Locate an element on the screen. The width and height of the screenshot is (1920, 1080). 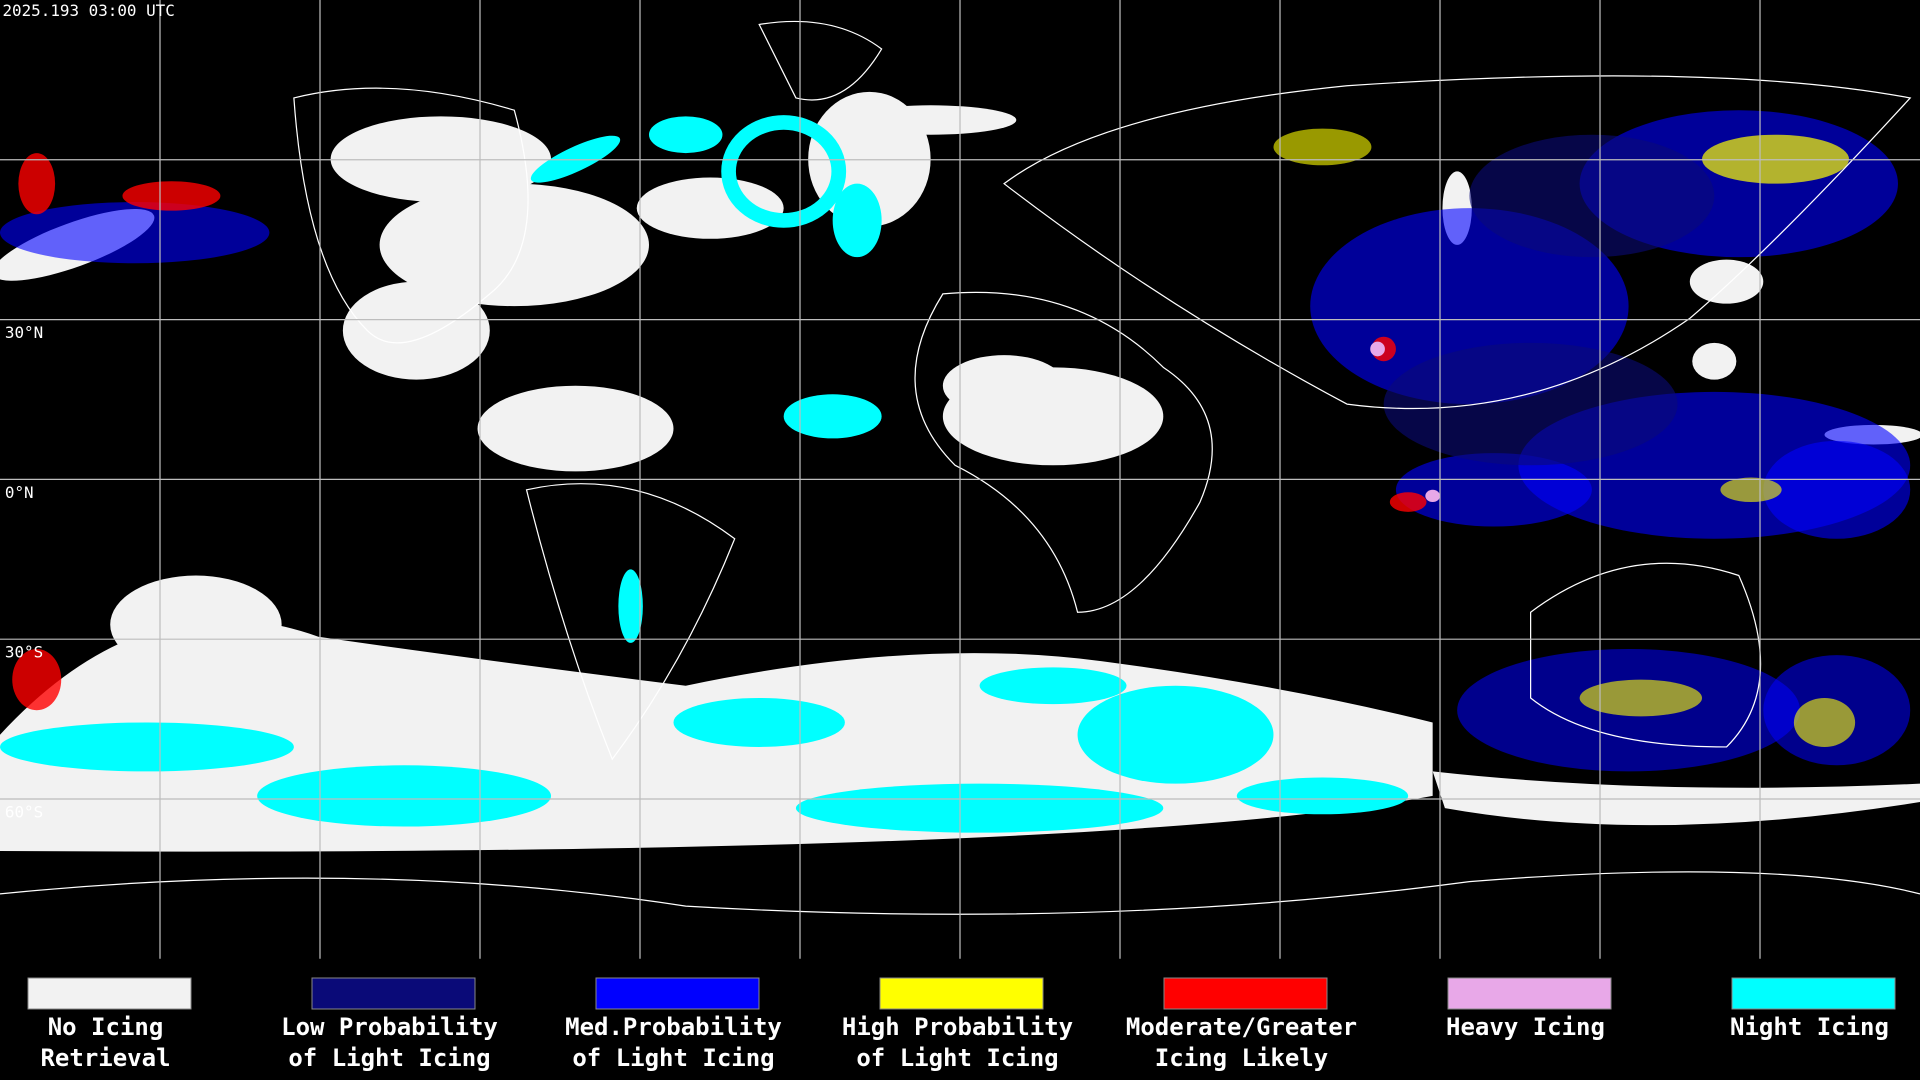
latitude-label: 0°N is located at coordinates (19, 492).